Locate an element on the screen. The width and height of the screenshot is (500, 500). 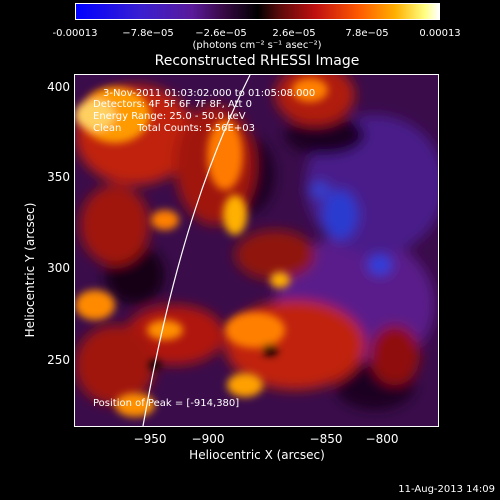
colorbar-units: (photons cm⁻² s⁻¹ asec⁻²) is located at coordinates (257, 45).